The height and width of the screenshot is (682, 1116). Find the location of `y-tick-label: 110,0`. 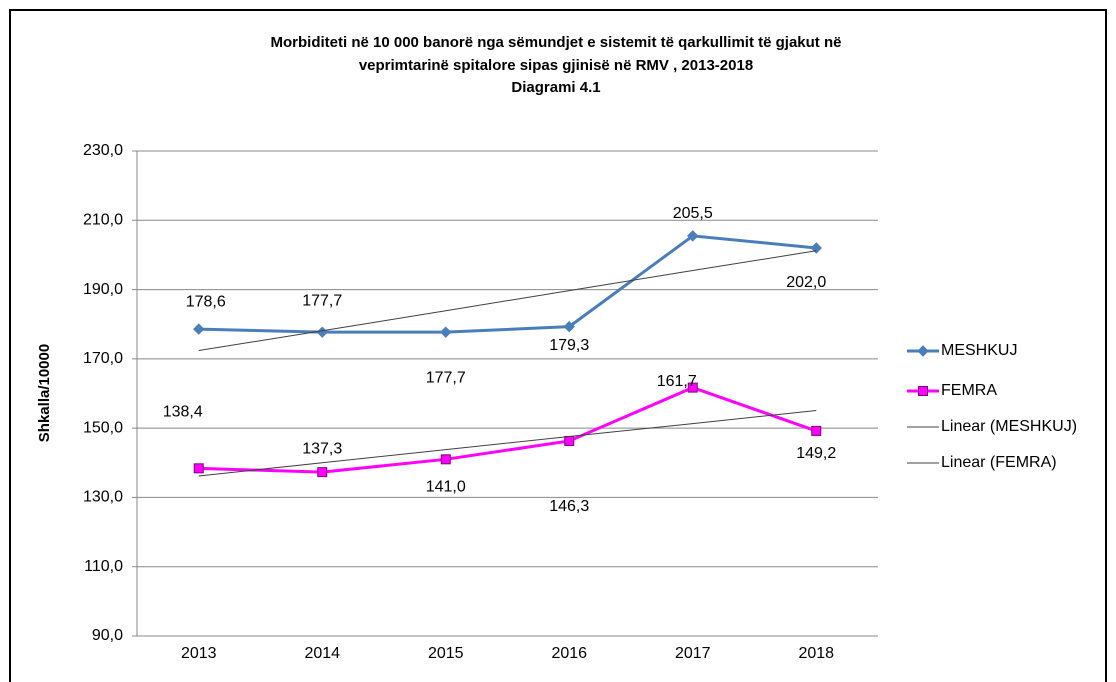

y-tick-label: 110,0 is located at coordinates (103, 566).